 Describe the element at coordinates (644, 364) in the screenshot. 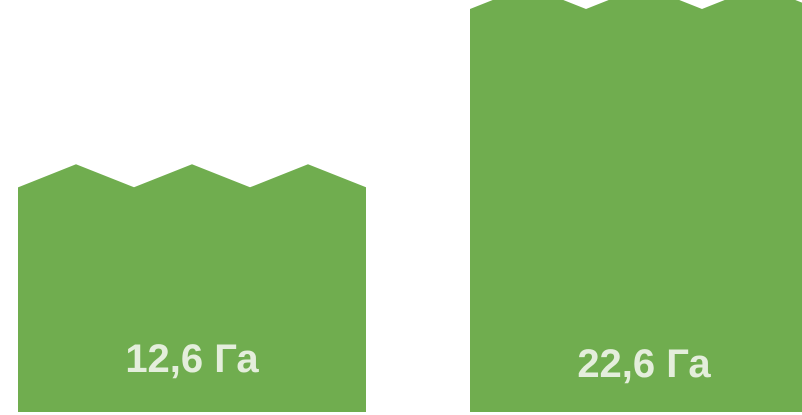

I see `value-label-2: 22,6 Га` at that location.